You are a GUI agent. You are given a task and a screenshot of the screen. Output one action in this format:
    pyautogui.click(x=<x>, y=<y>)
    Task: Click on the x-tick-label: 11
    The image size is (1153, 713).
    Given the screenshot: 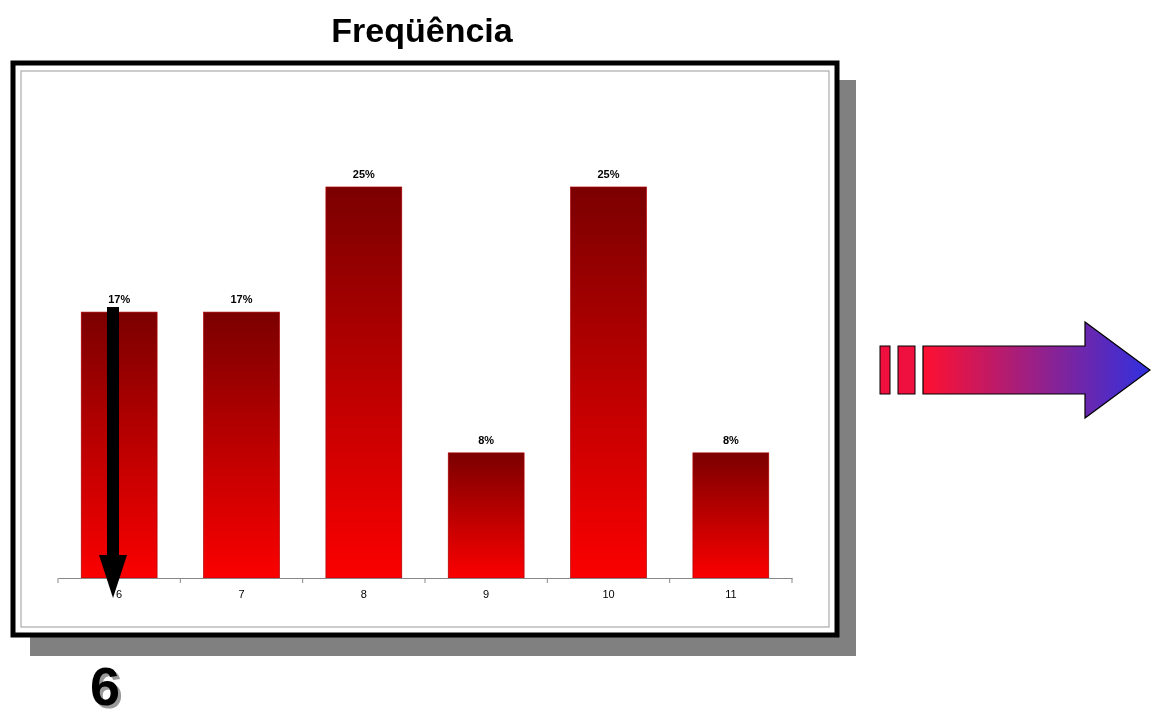 What is the action you would take?
    pyautogui.click(x=731, y=593)
    